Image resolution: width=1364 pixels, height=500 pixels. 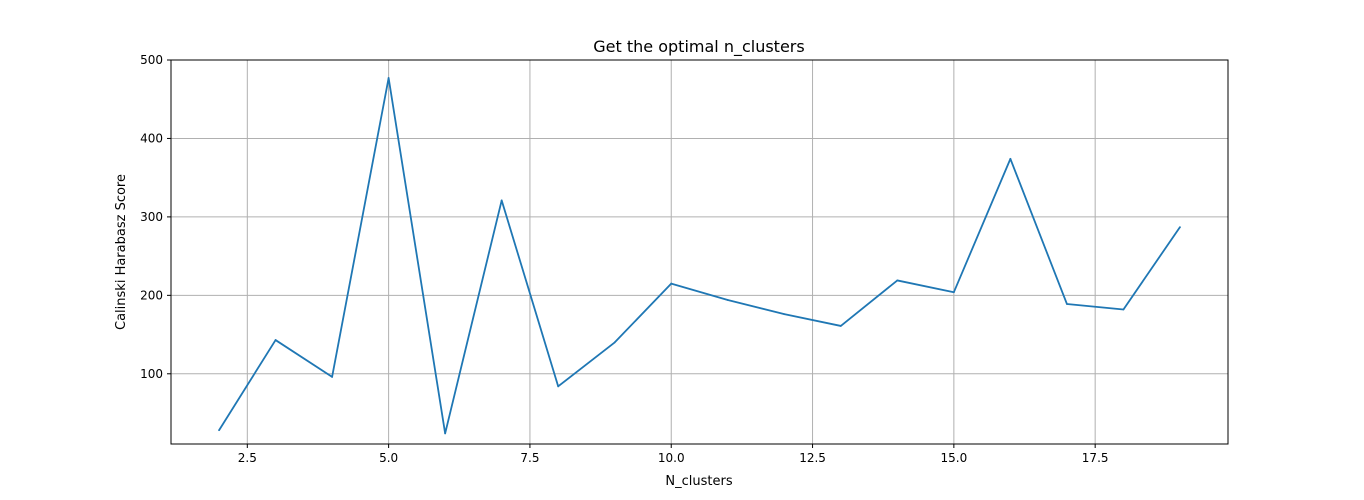 What do you see at coordinates (151, 138) in the screenshot?
I see `y-tick-label: 400` at bounding box center [151, 138].